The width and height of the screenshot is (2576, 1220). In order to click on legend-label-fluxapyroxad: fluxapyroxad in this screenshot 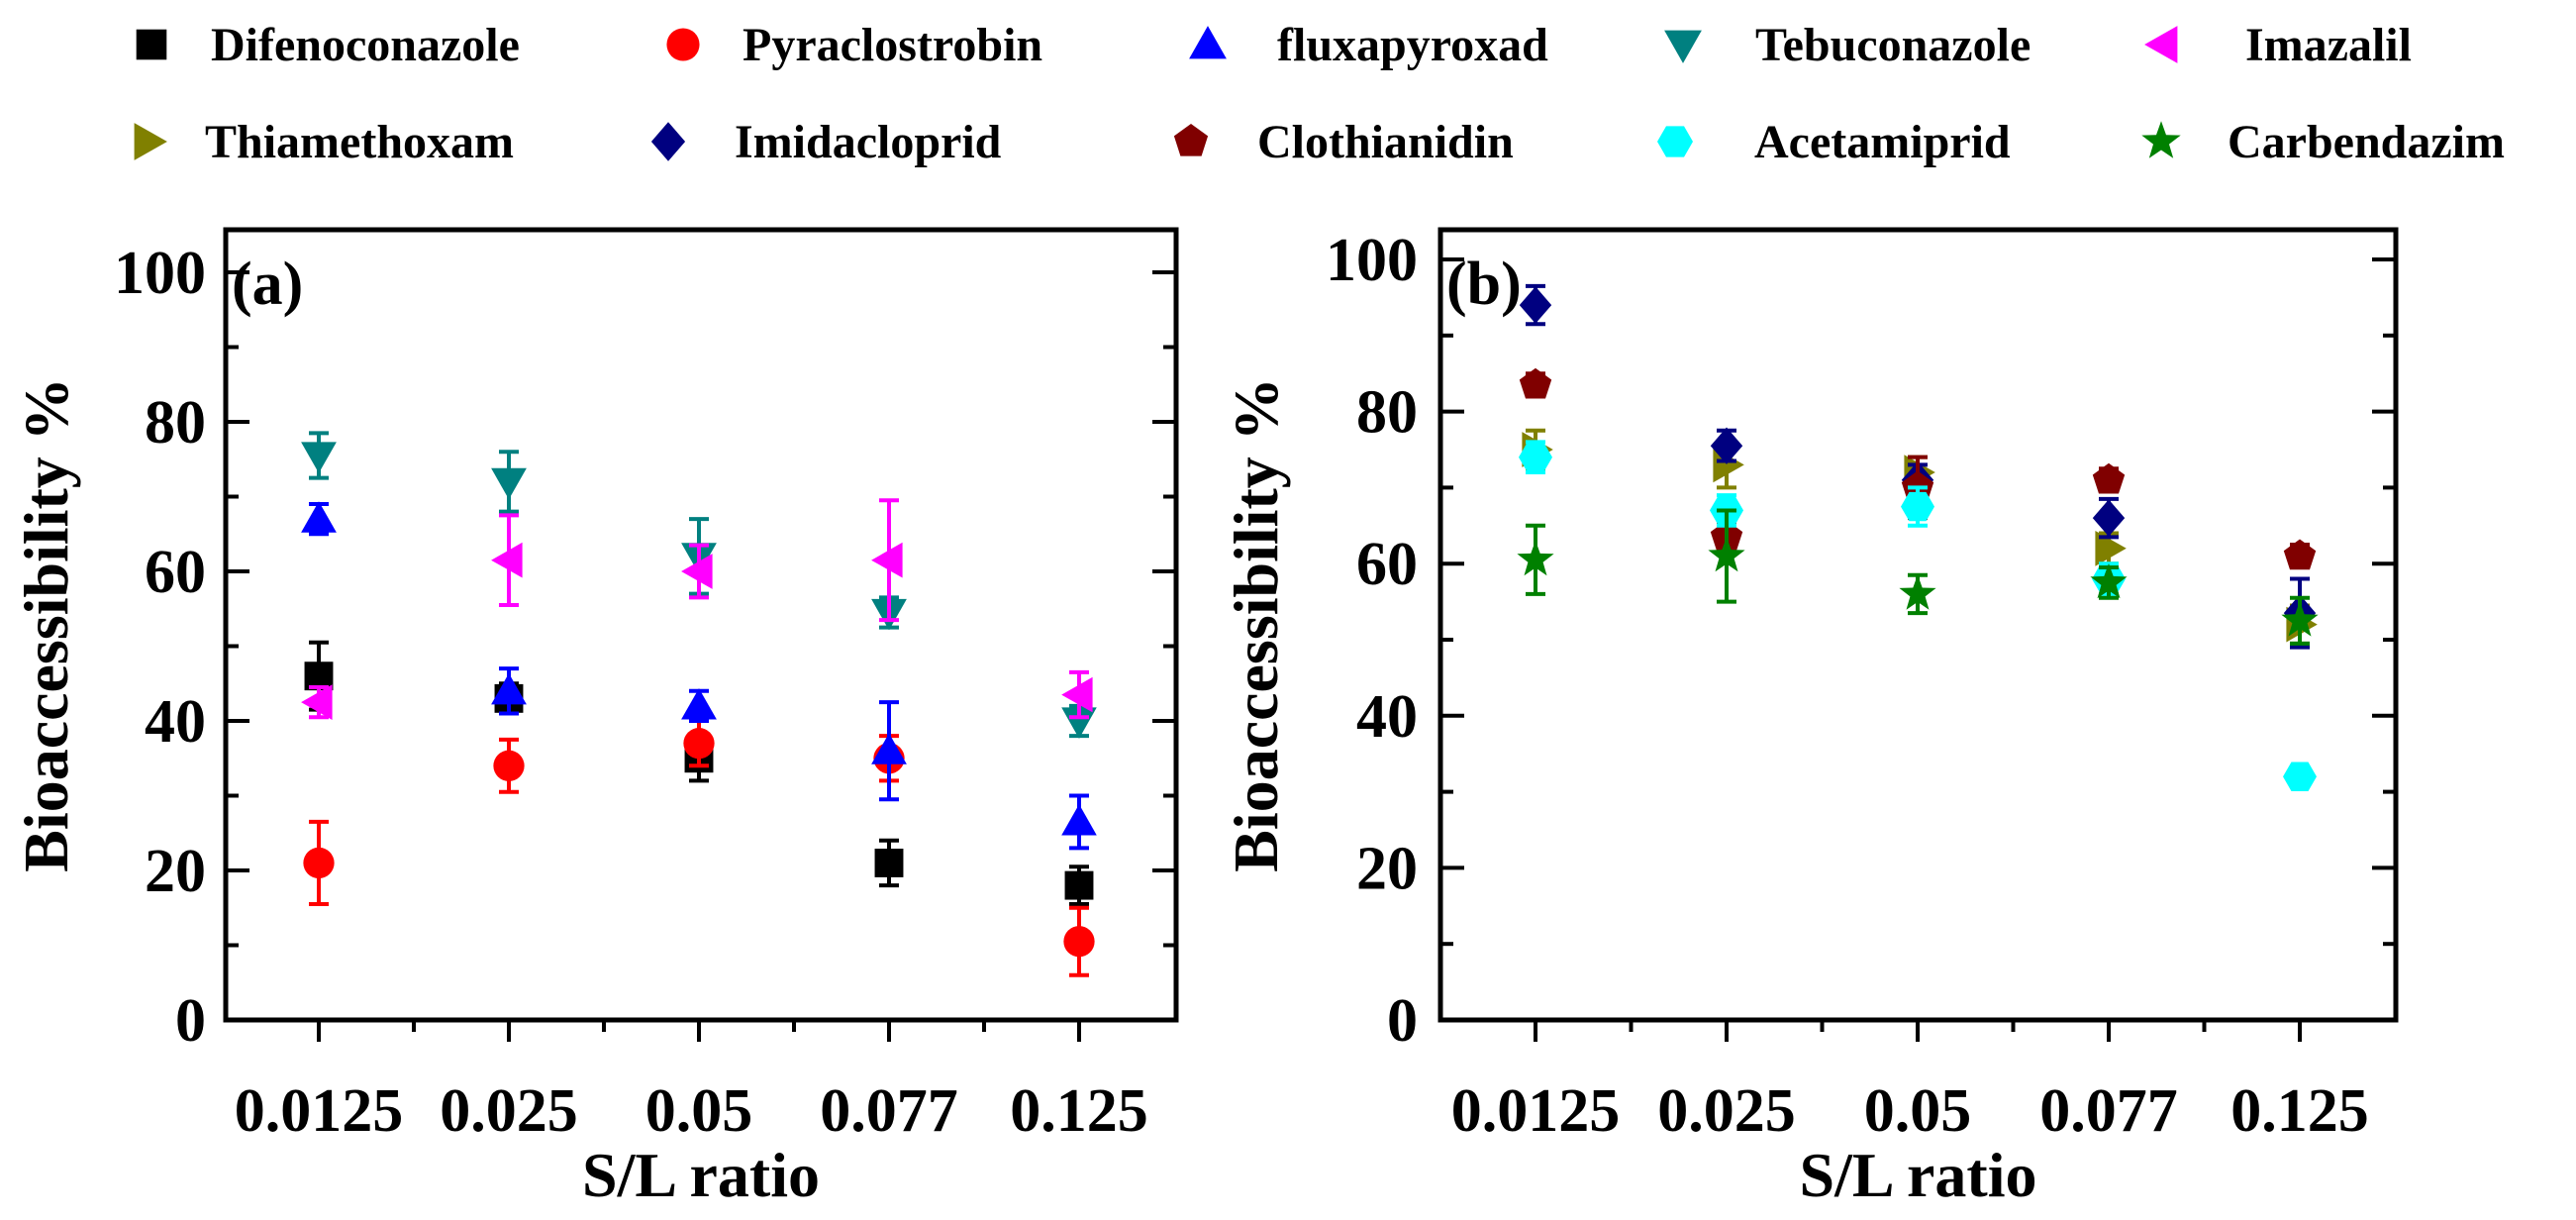, I will do `click(1413, 45)`.